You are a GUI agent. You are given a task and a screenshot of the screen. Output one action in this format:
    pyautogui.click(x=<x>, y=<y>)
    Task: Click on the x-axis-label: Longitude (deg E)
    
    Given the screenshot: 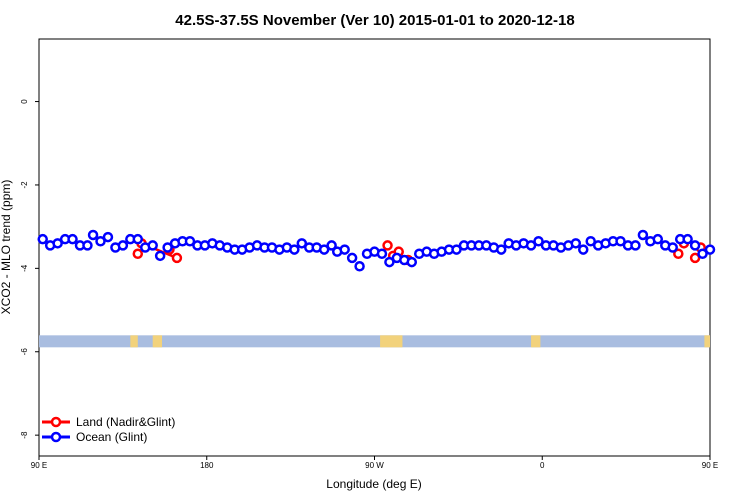 What is the action you would take?
    pyautogui.click(x=373, y=484)
    